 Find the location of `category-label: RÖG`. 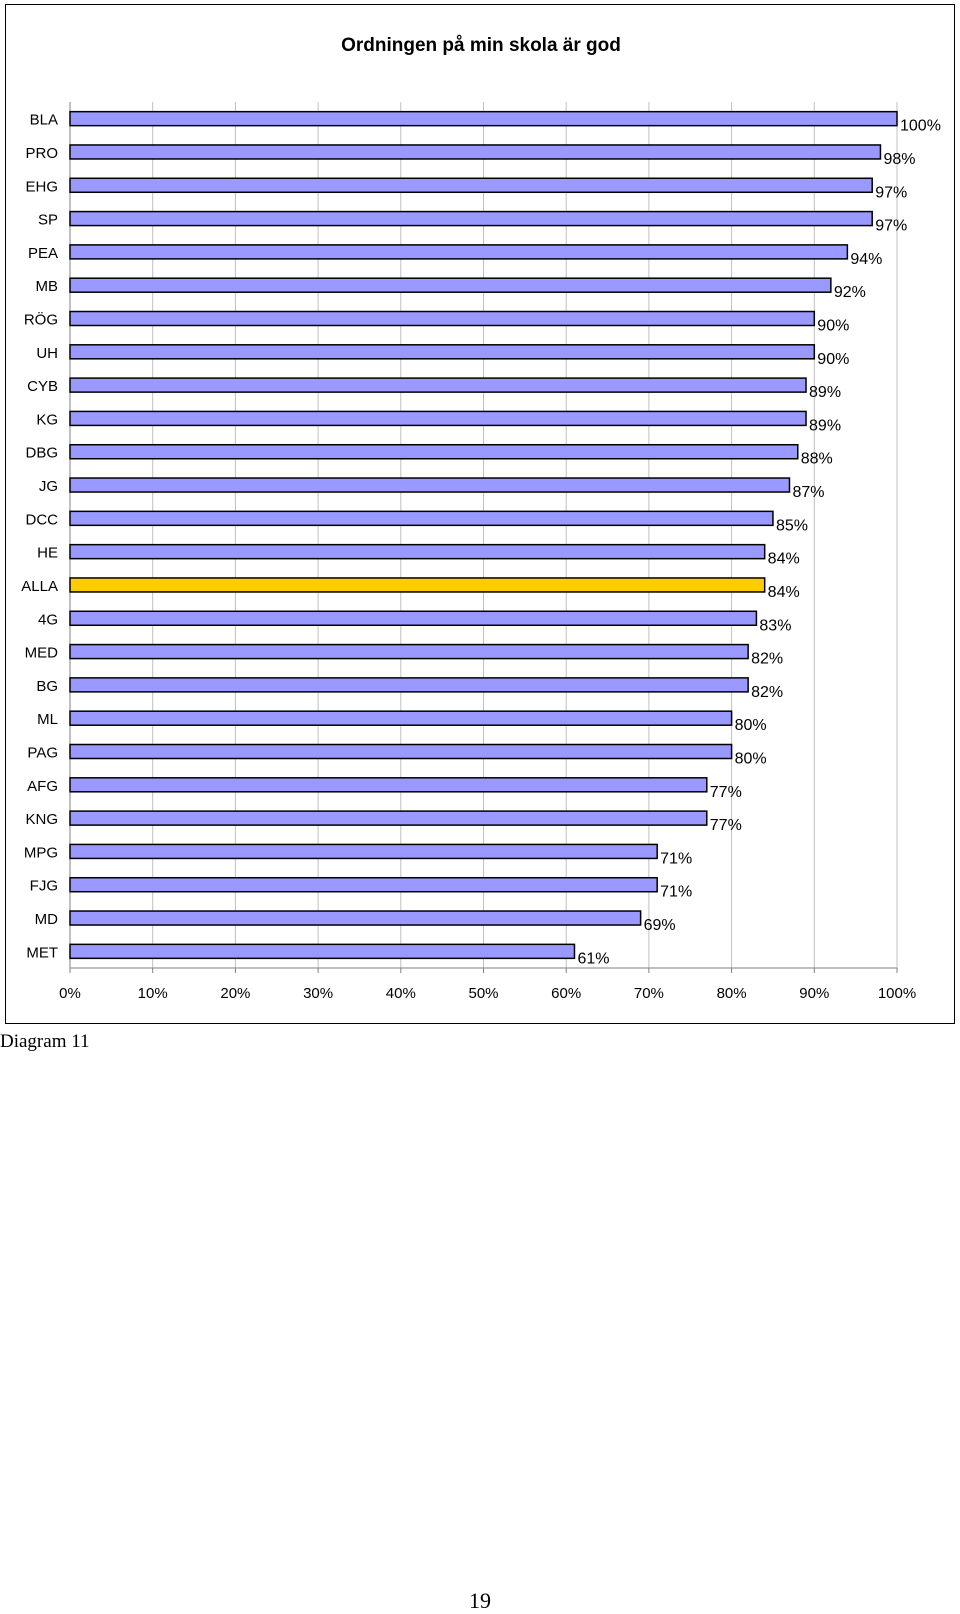

category-label: RÖG is located at coordinates (41, 320).